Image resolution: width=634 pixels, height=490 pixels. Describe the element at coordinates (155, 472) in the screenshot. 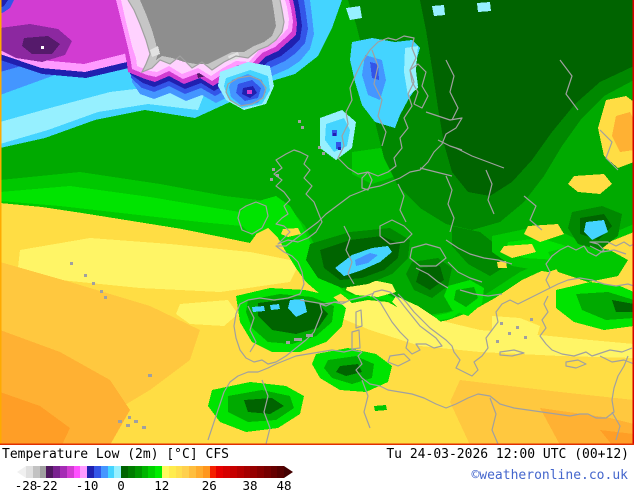

I see `color-scale-segments` at that location.